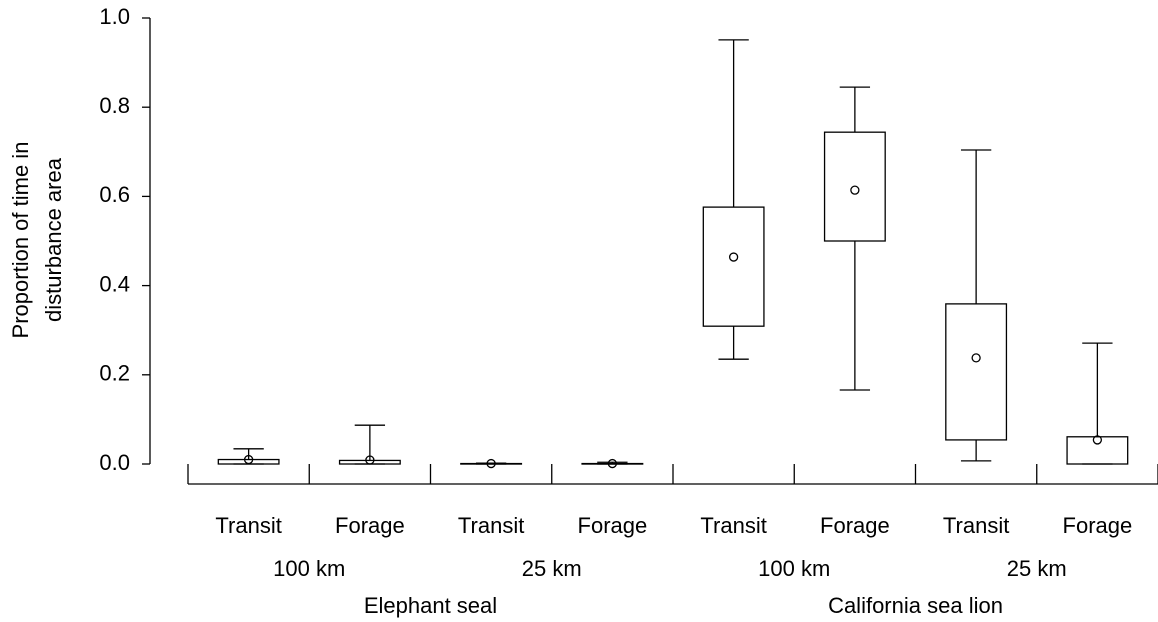 The image size is (1158, 622). Describe the element at coordinates (915, 605) in the screenshot. I see `group-label: California sea lion` at that location.